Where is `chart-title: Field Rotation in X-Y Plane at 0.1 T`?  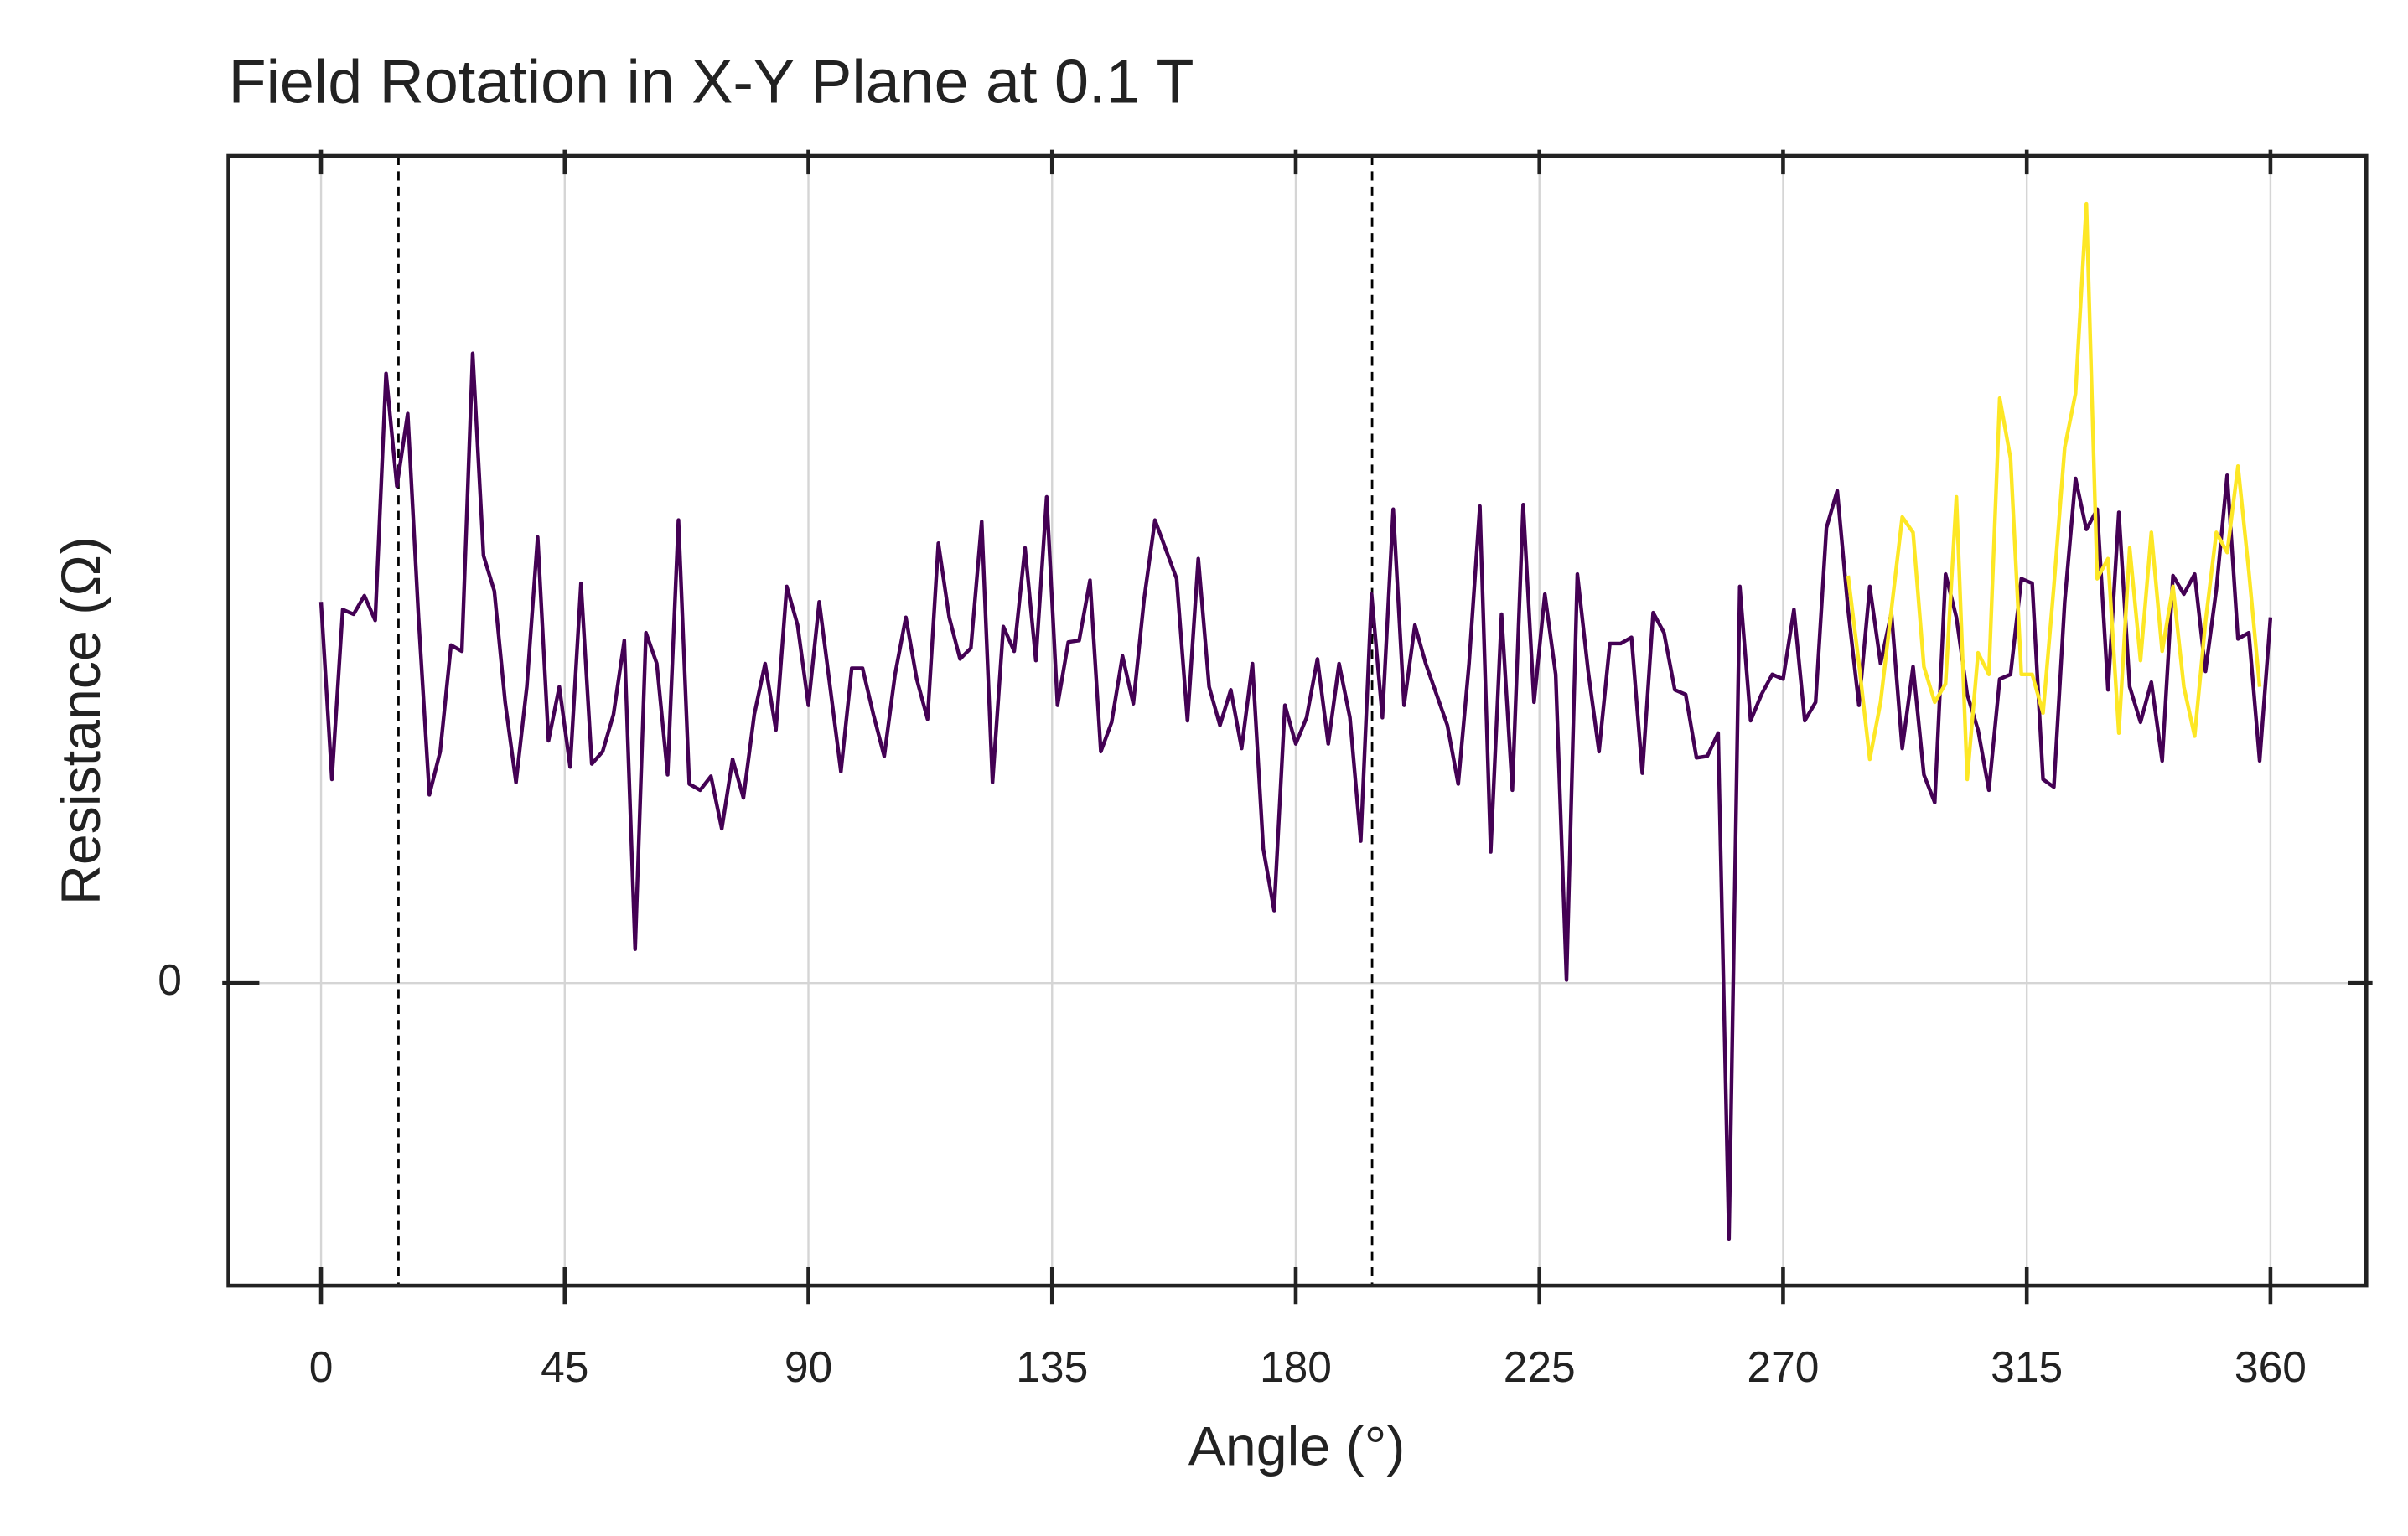 chart-title: Field Rotation in X-Y Plane at 0.1 T is located at coordinates (712, 81).